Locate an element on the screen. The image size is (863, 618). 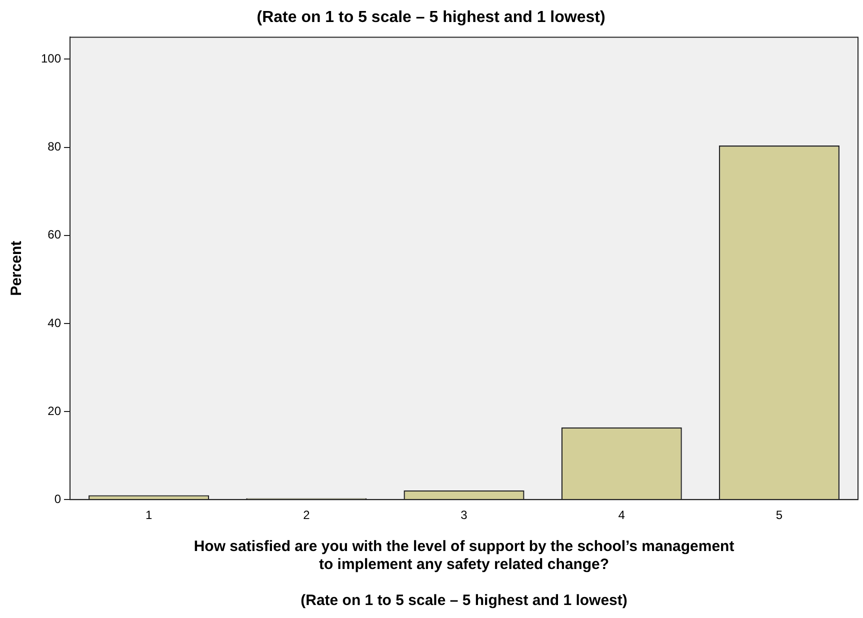
y-tick-label: 20 is located at coordinates (55, 411).